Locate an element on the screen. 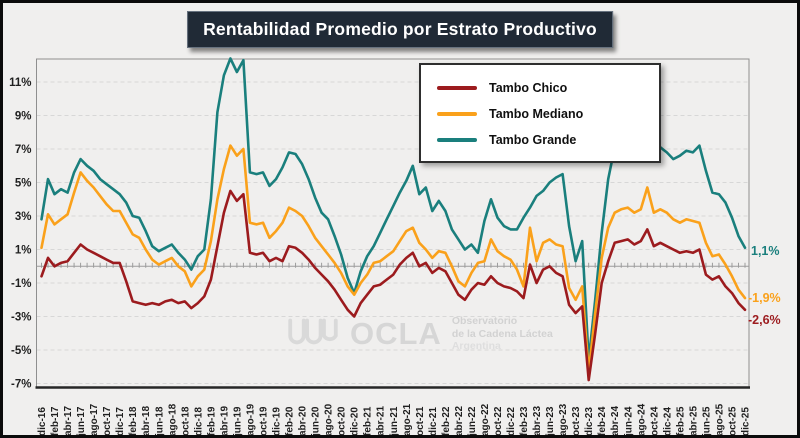 The image size is (800, 438). legend-item-tambo-mediano: Tambo Mediano is located at coordinates (540, 114).